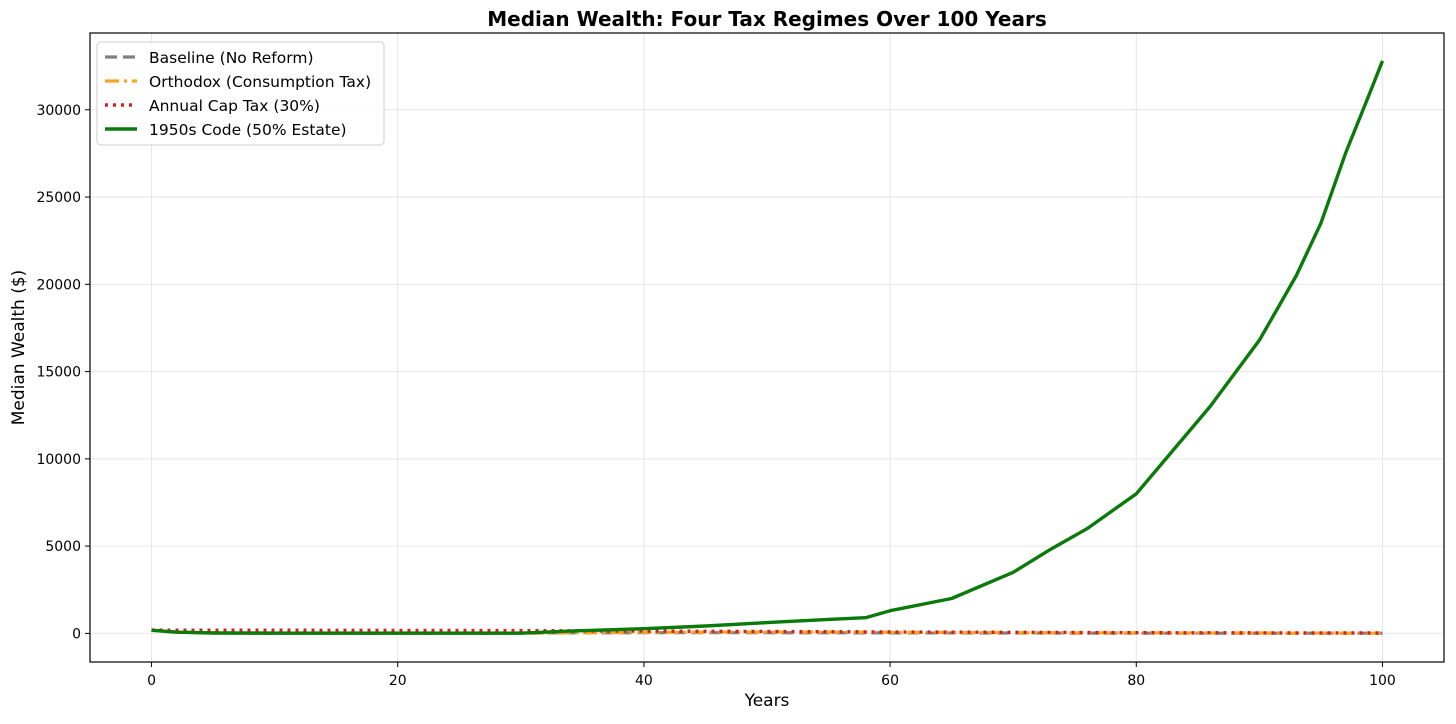  What do you see at coordinates (58, 285) in the screenshot?
I see `y-tick-label: 20000` at bounding box center [58, 285].